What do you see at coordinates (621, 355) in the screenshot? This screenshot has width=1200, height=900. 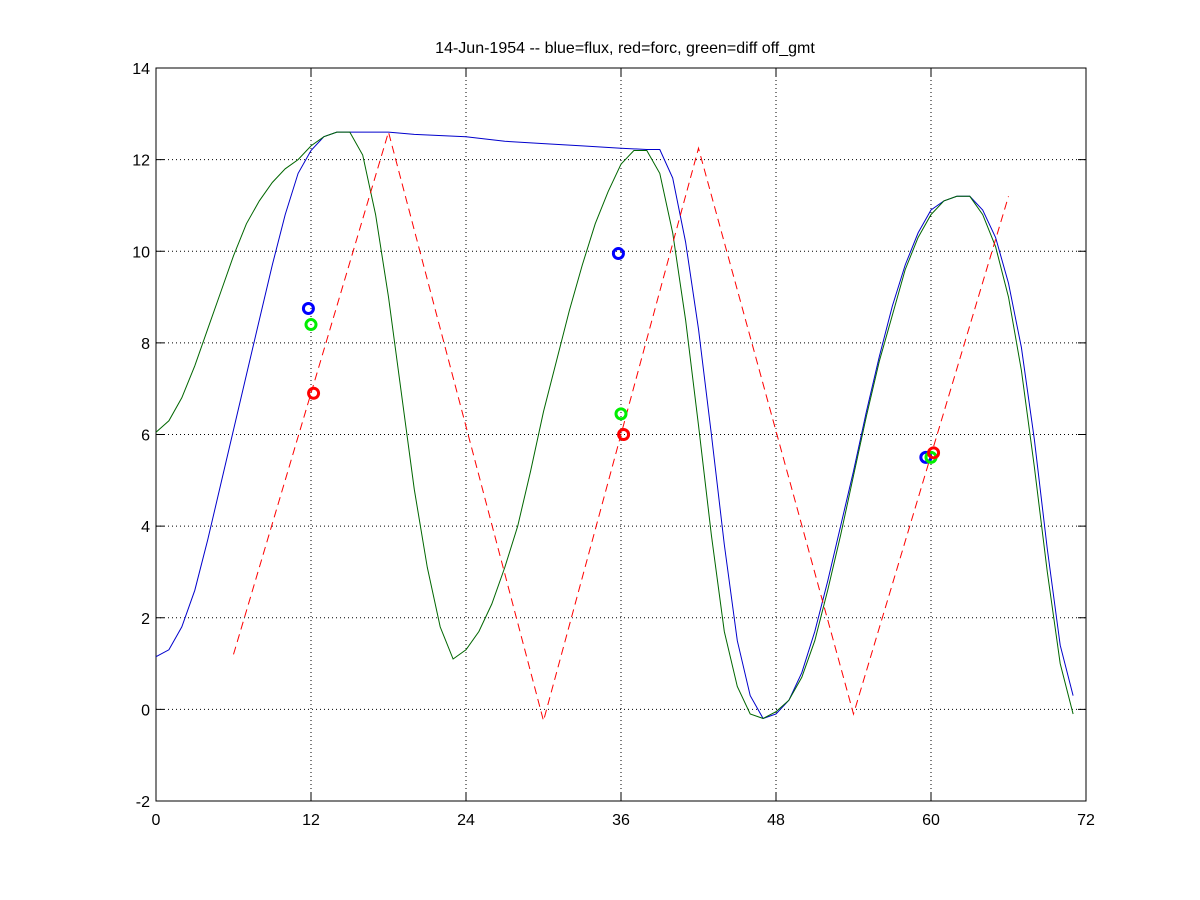 I see `circle-markers` at bounding box center [621, 355].